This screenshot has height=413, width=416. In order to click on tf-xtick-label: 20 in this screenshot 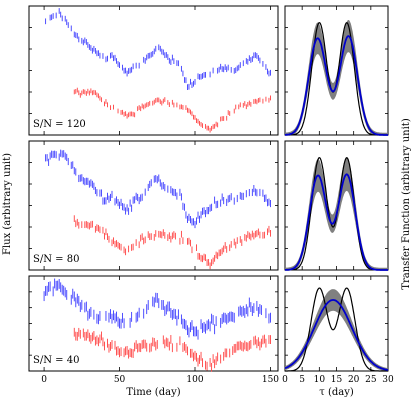, I will do `click(354, 380)`.